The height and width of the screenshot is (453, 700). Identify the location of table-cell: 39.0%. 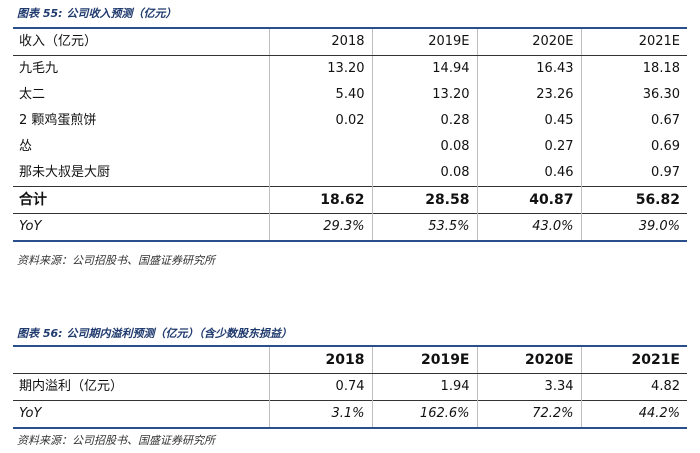
(633, 227).